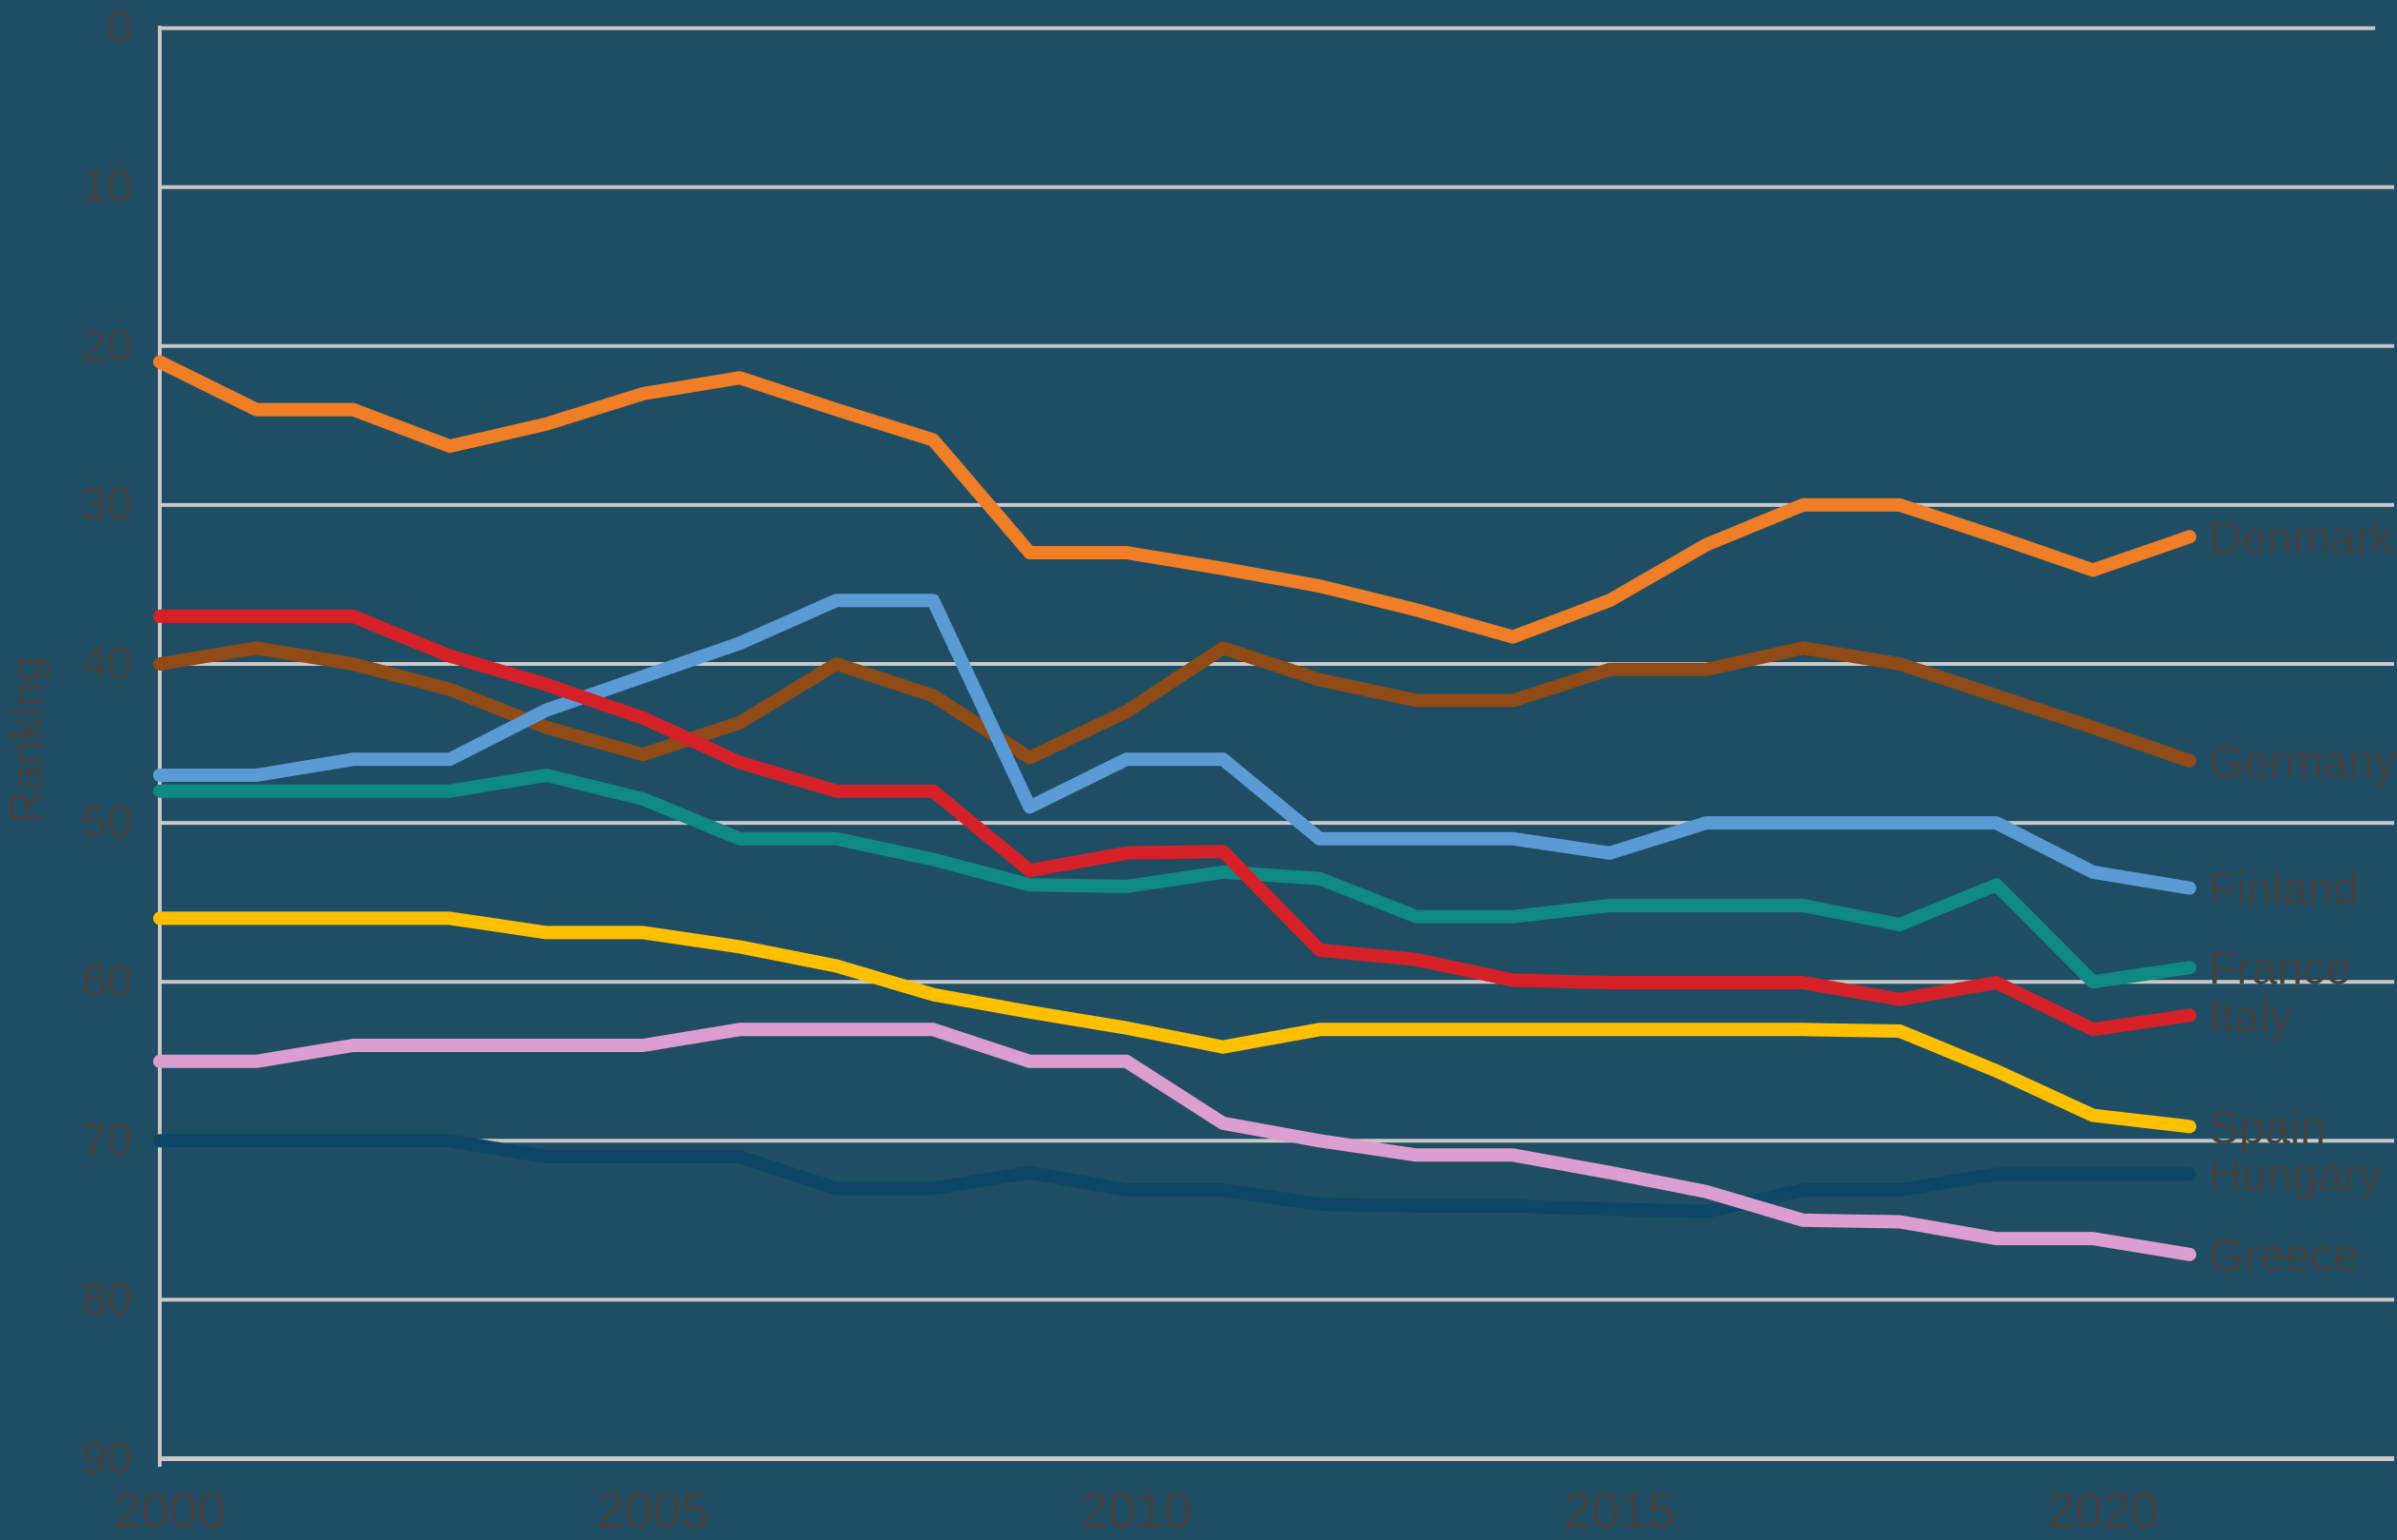 The width and height of the screenshot is (2397, 1540). I want to click on svg-text: Denmark, so click(2302, 538).